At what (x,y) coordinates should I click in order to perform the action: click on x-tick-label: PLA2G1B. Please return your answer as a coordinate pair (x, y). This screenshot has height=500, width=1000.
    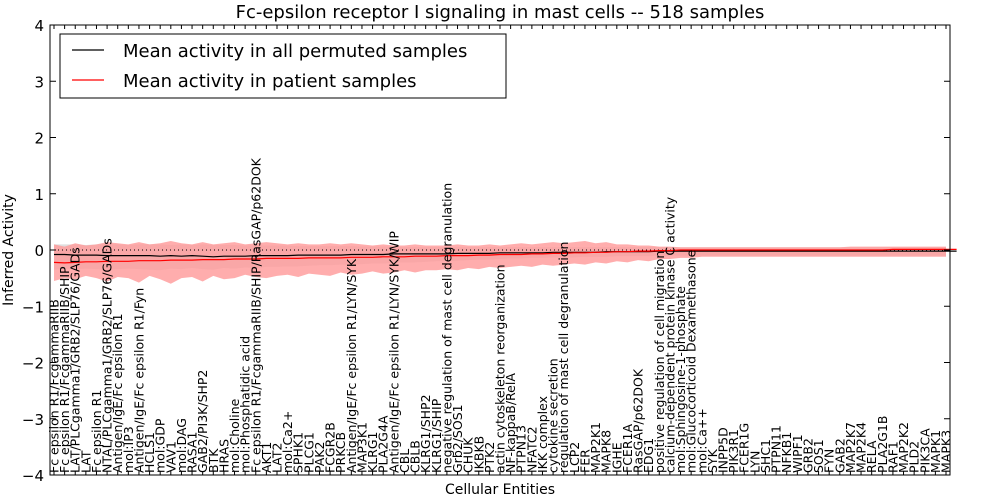
    Looking at the image, I should click on (882, 444).